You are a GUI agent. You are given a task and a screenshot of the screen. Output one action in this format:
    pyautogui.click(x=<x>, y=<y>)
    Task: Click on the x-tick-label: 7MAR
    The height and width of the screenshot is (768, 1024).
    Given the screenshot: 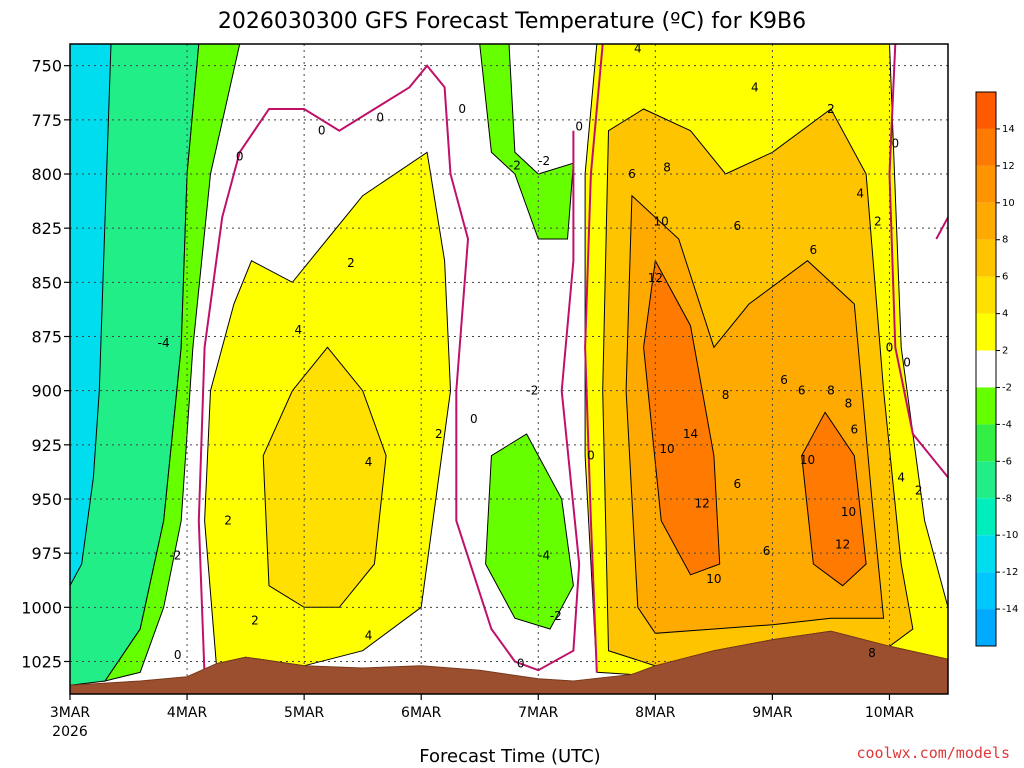 What is the action you would take?
    pyautogui.click(x=538, y=713)
    